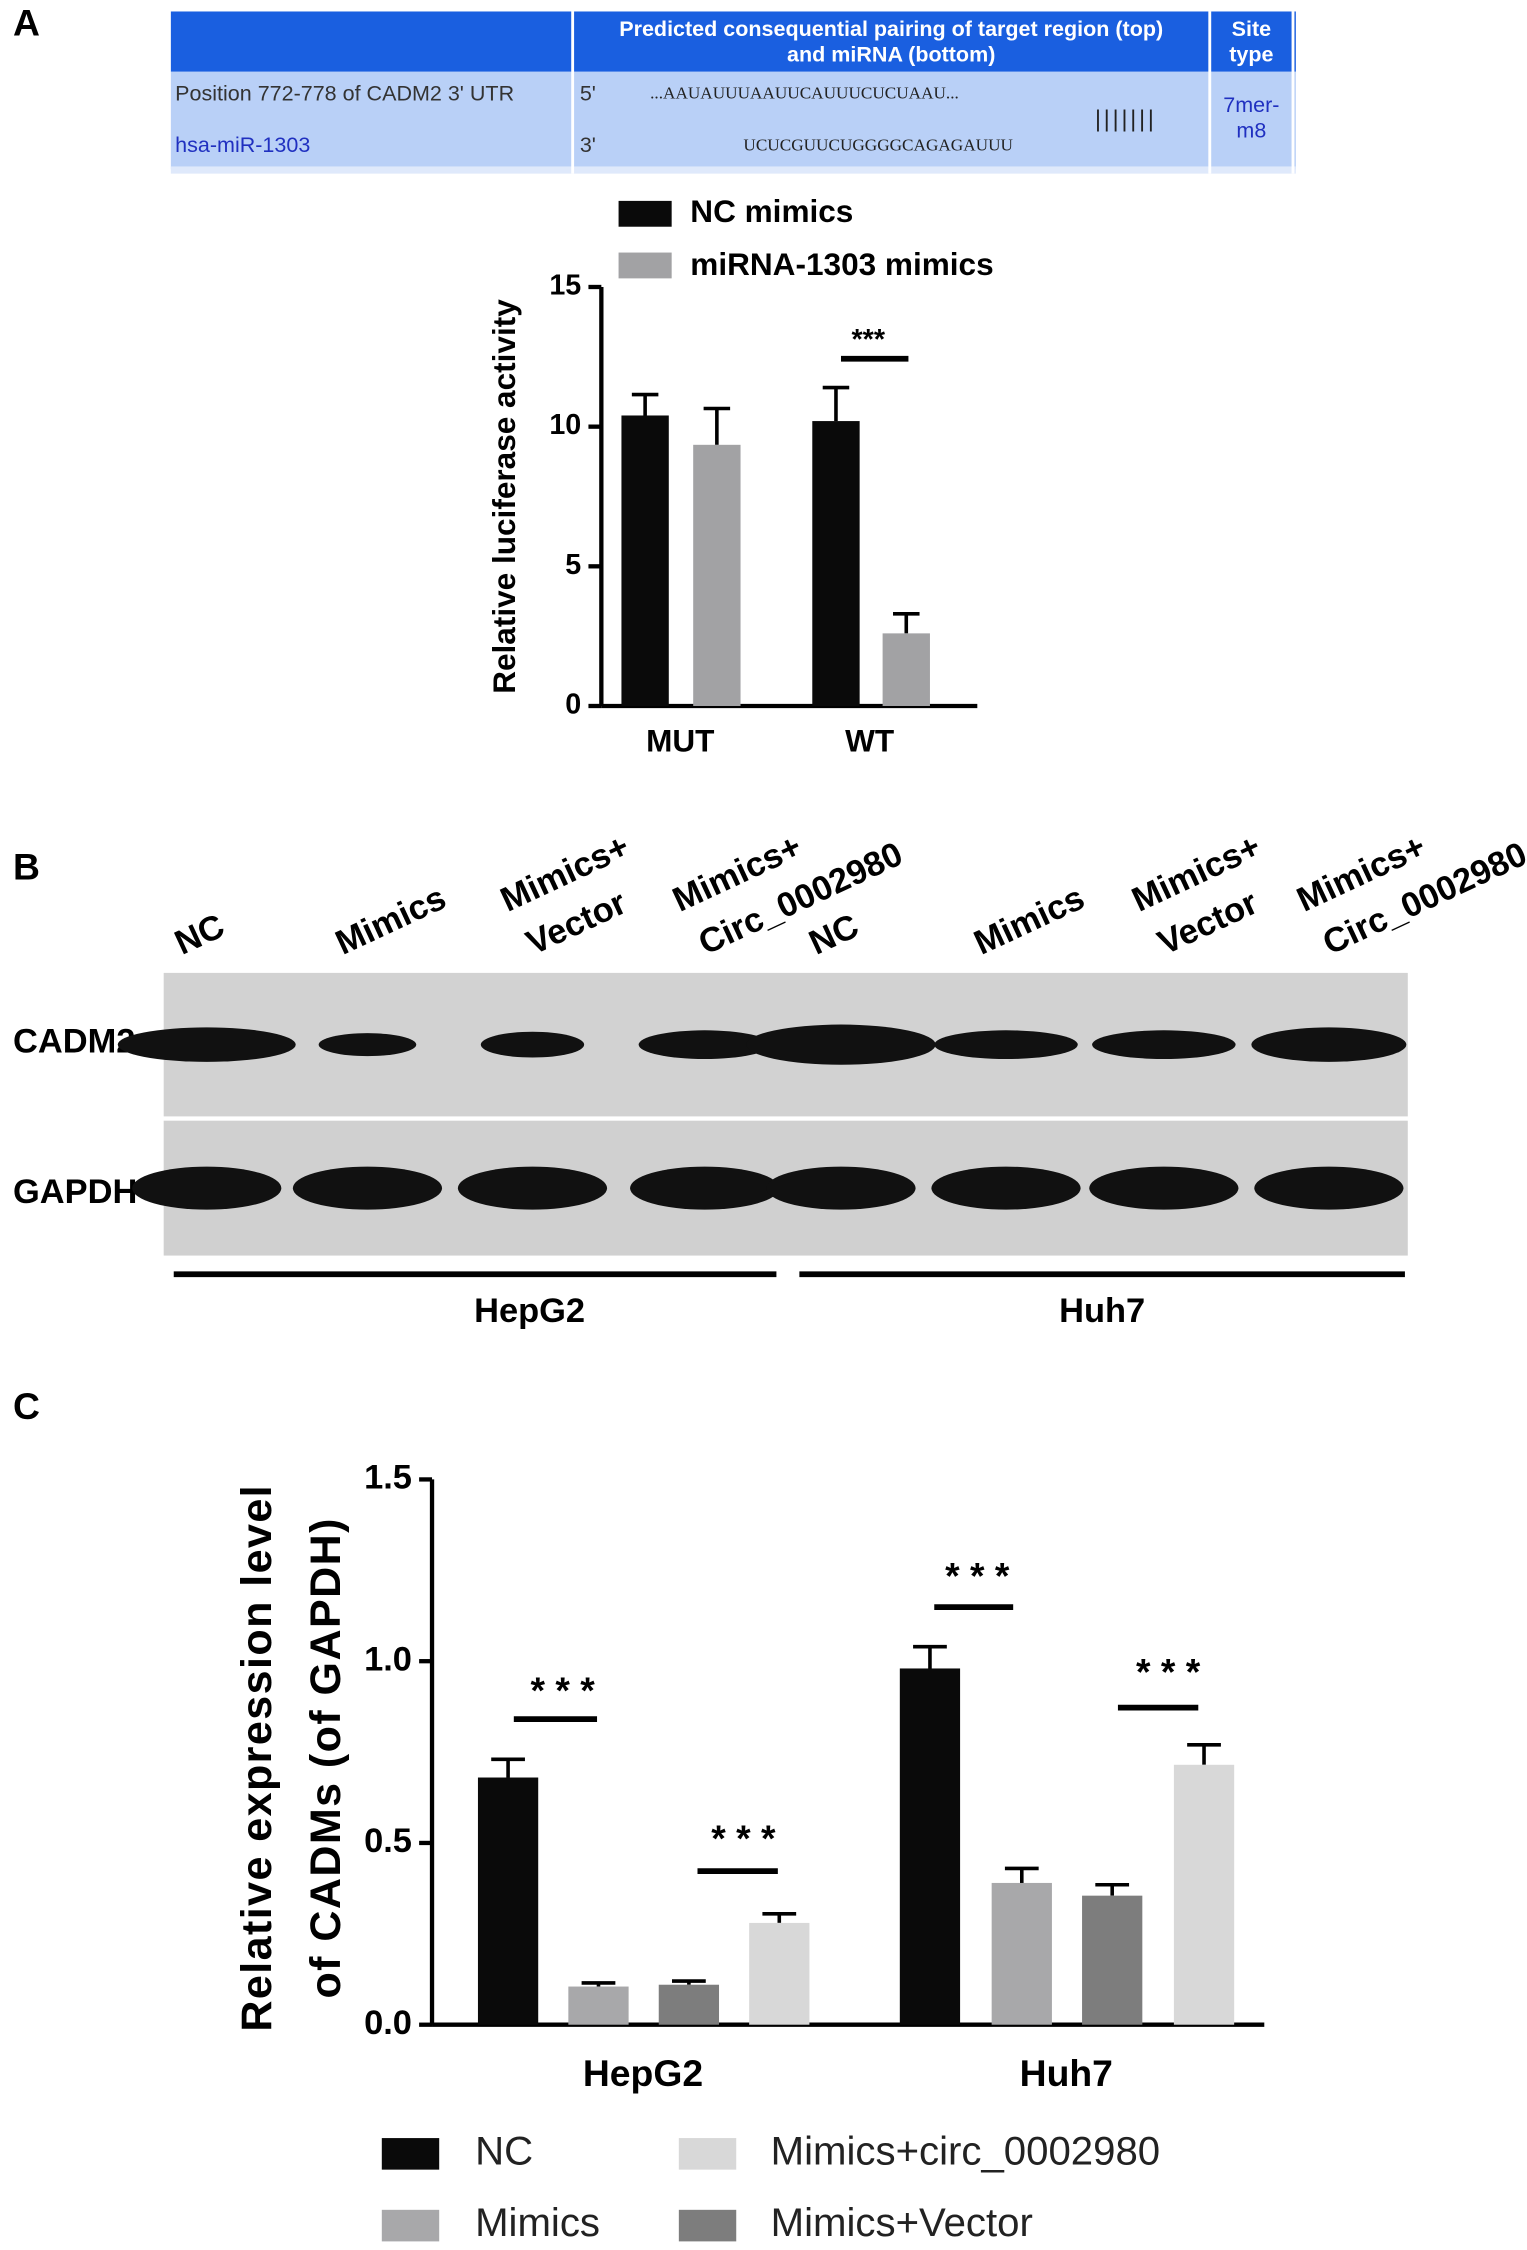 The height and width of the screenshot is (2250, 1527). I want to click on x-tick-label: WT, so click(869, 741).